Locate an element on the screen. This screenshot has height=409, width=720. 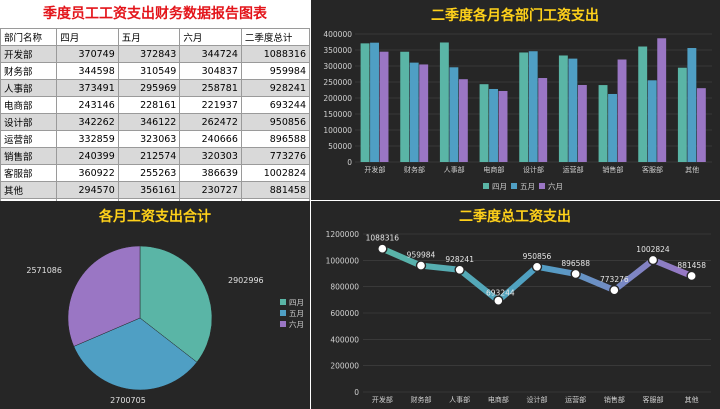
bar-y-tick-label: 300000 is located at coordinates (337, 66).